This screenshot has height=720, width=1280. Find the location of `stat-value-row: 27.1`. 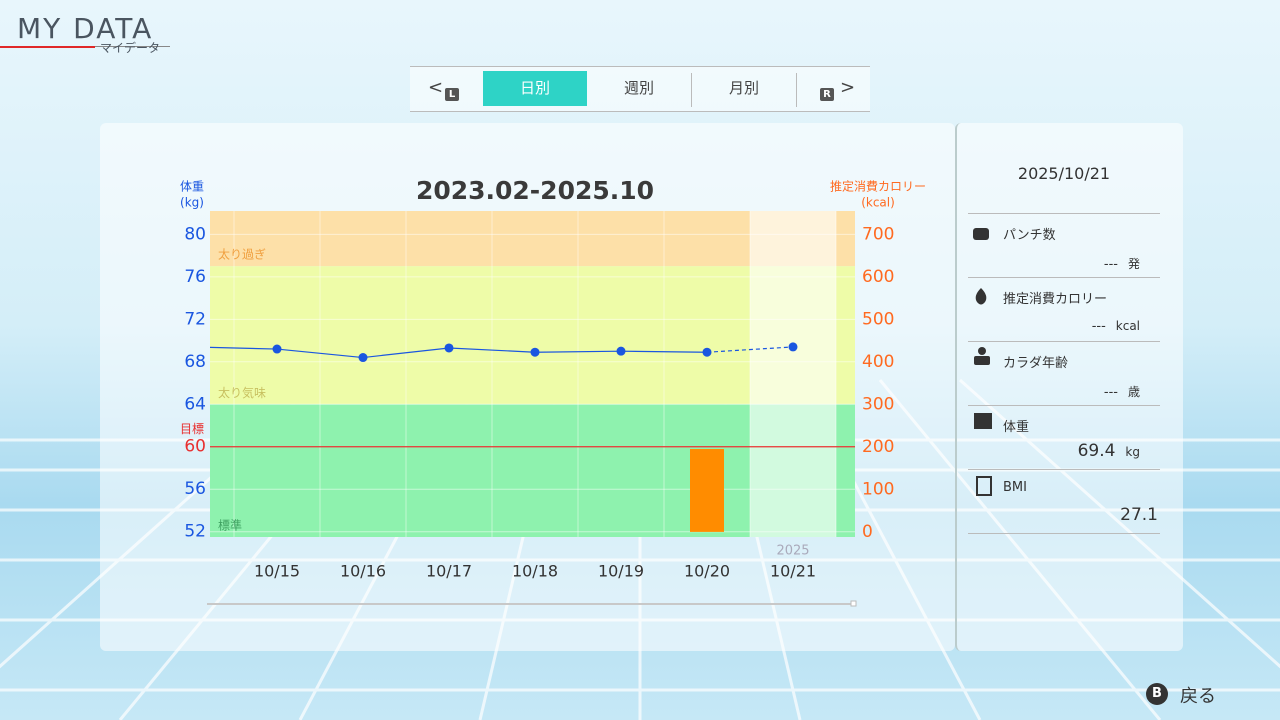

stat-value-row: 27.1 is located at coordinates (1063, 515).